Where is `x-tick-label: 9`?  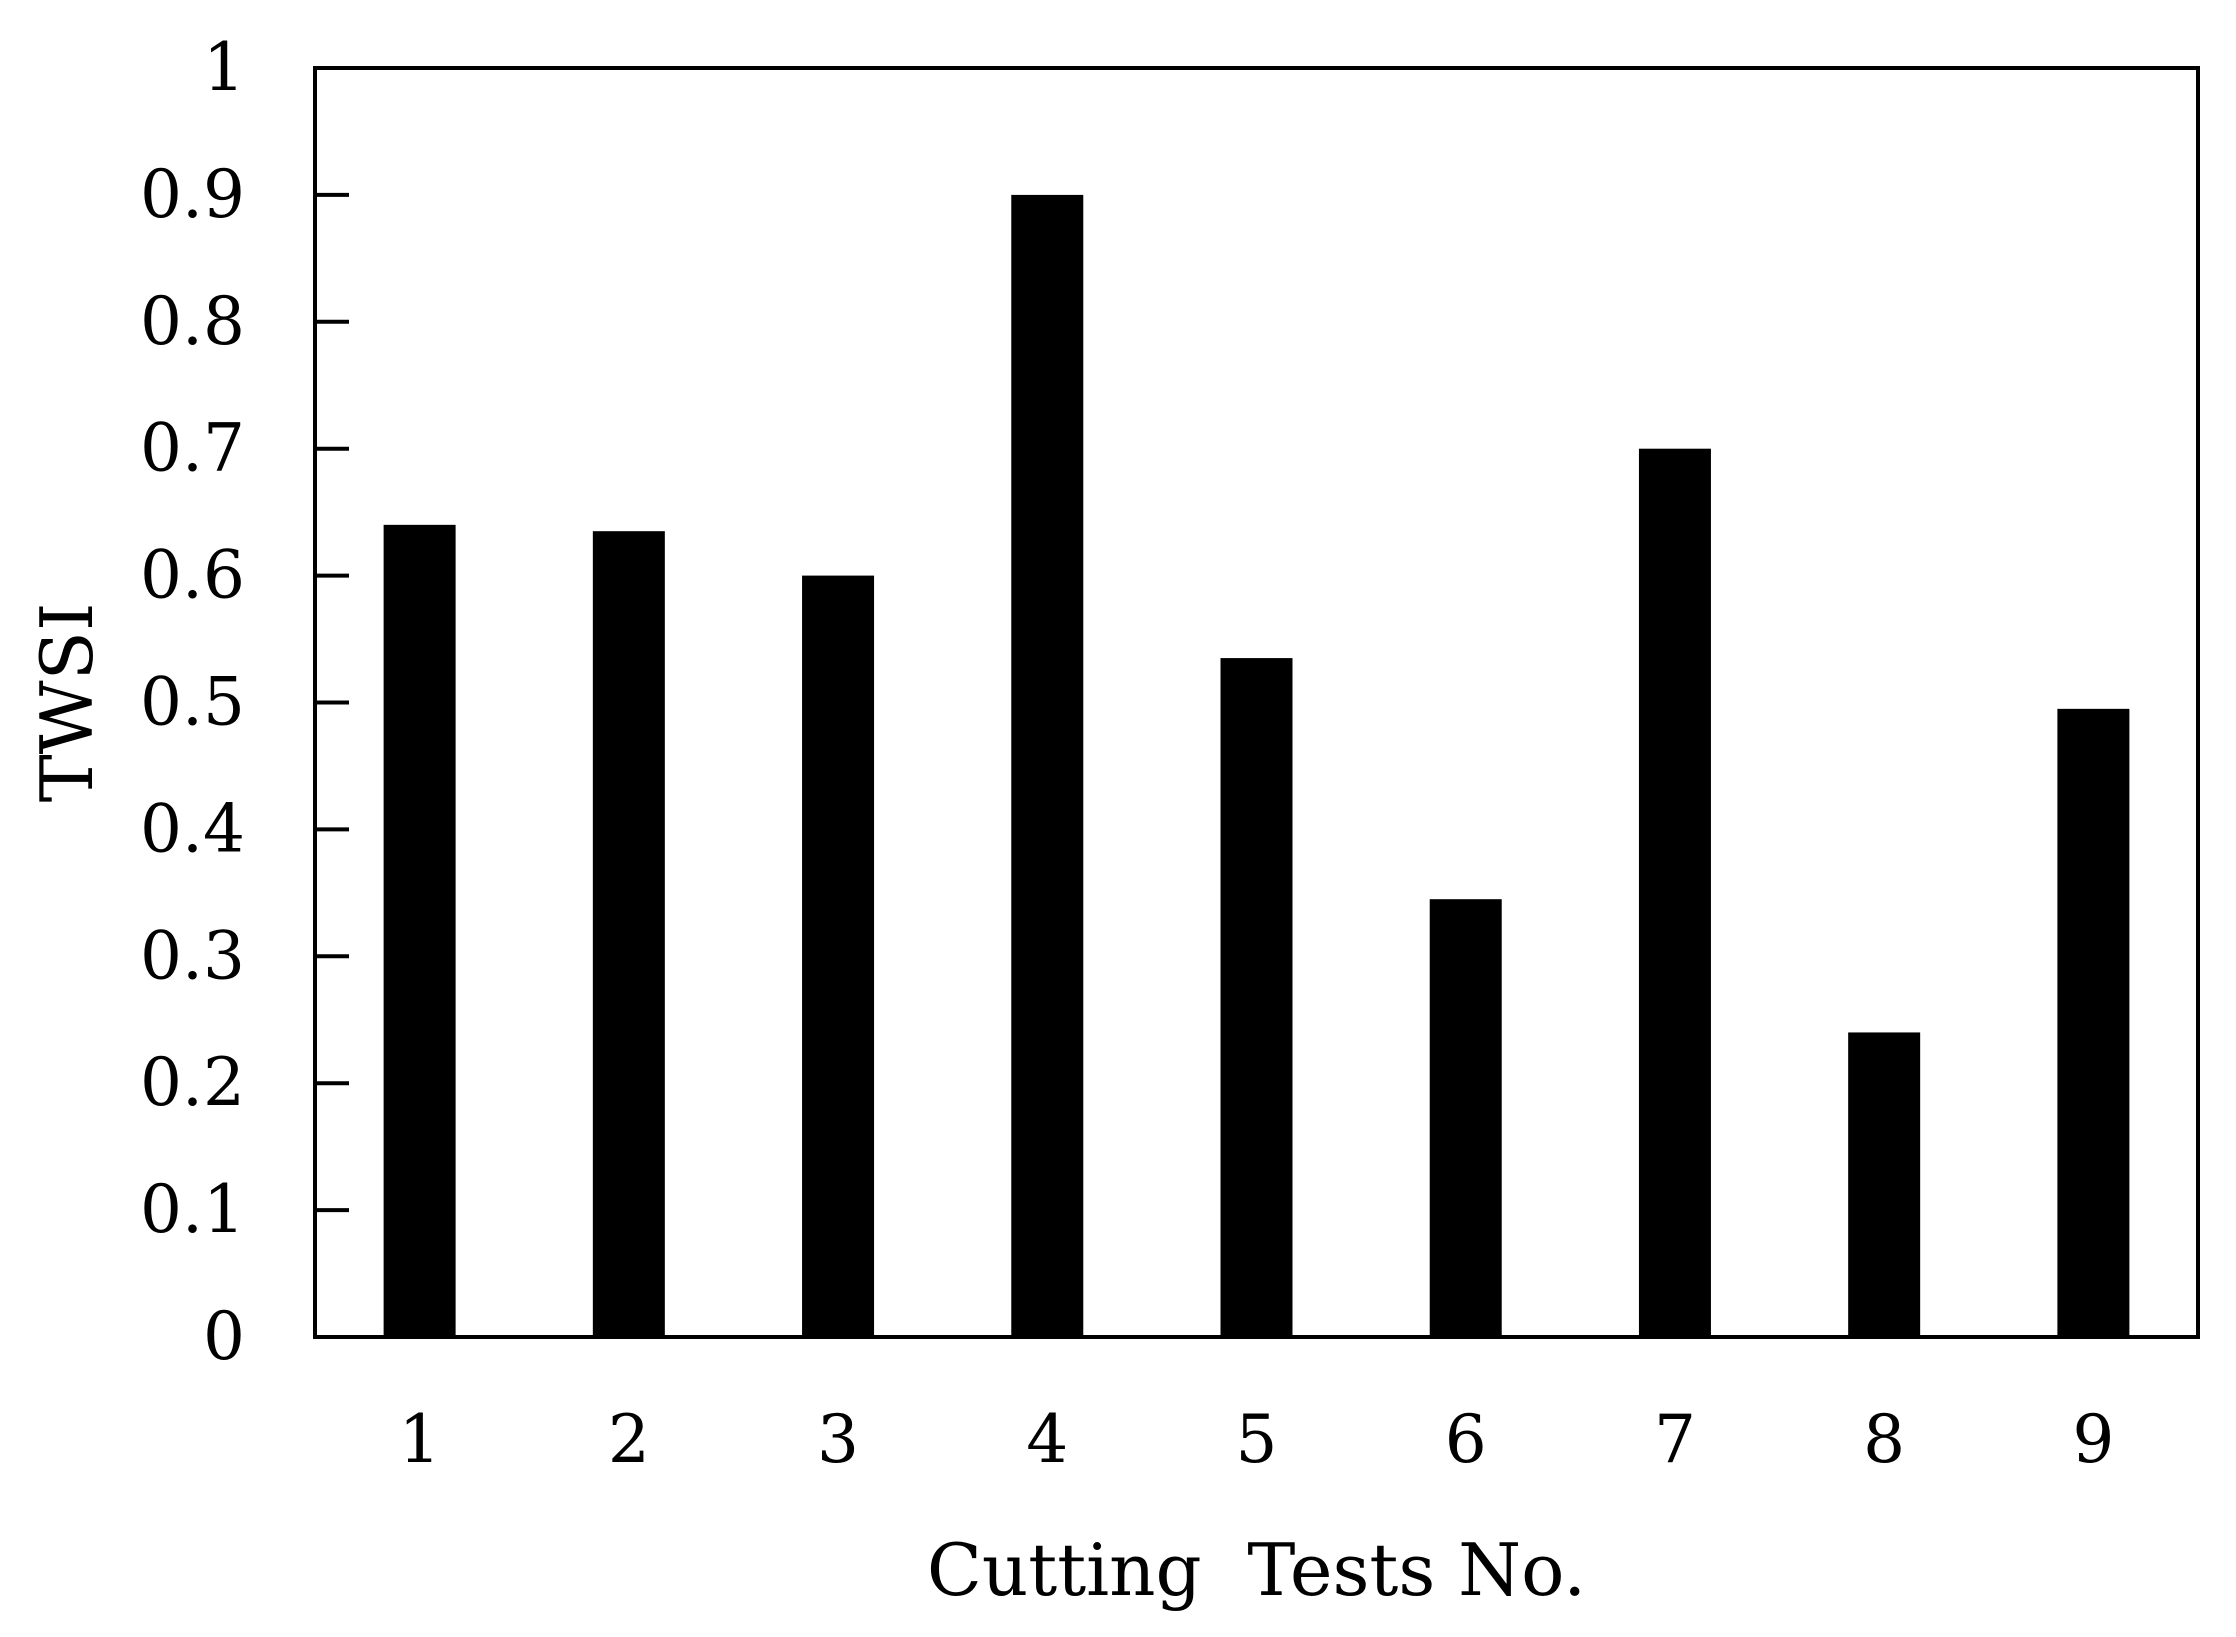 x-tick-label: 9 is located at coordinates (2093, 1439).